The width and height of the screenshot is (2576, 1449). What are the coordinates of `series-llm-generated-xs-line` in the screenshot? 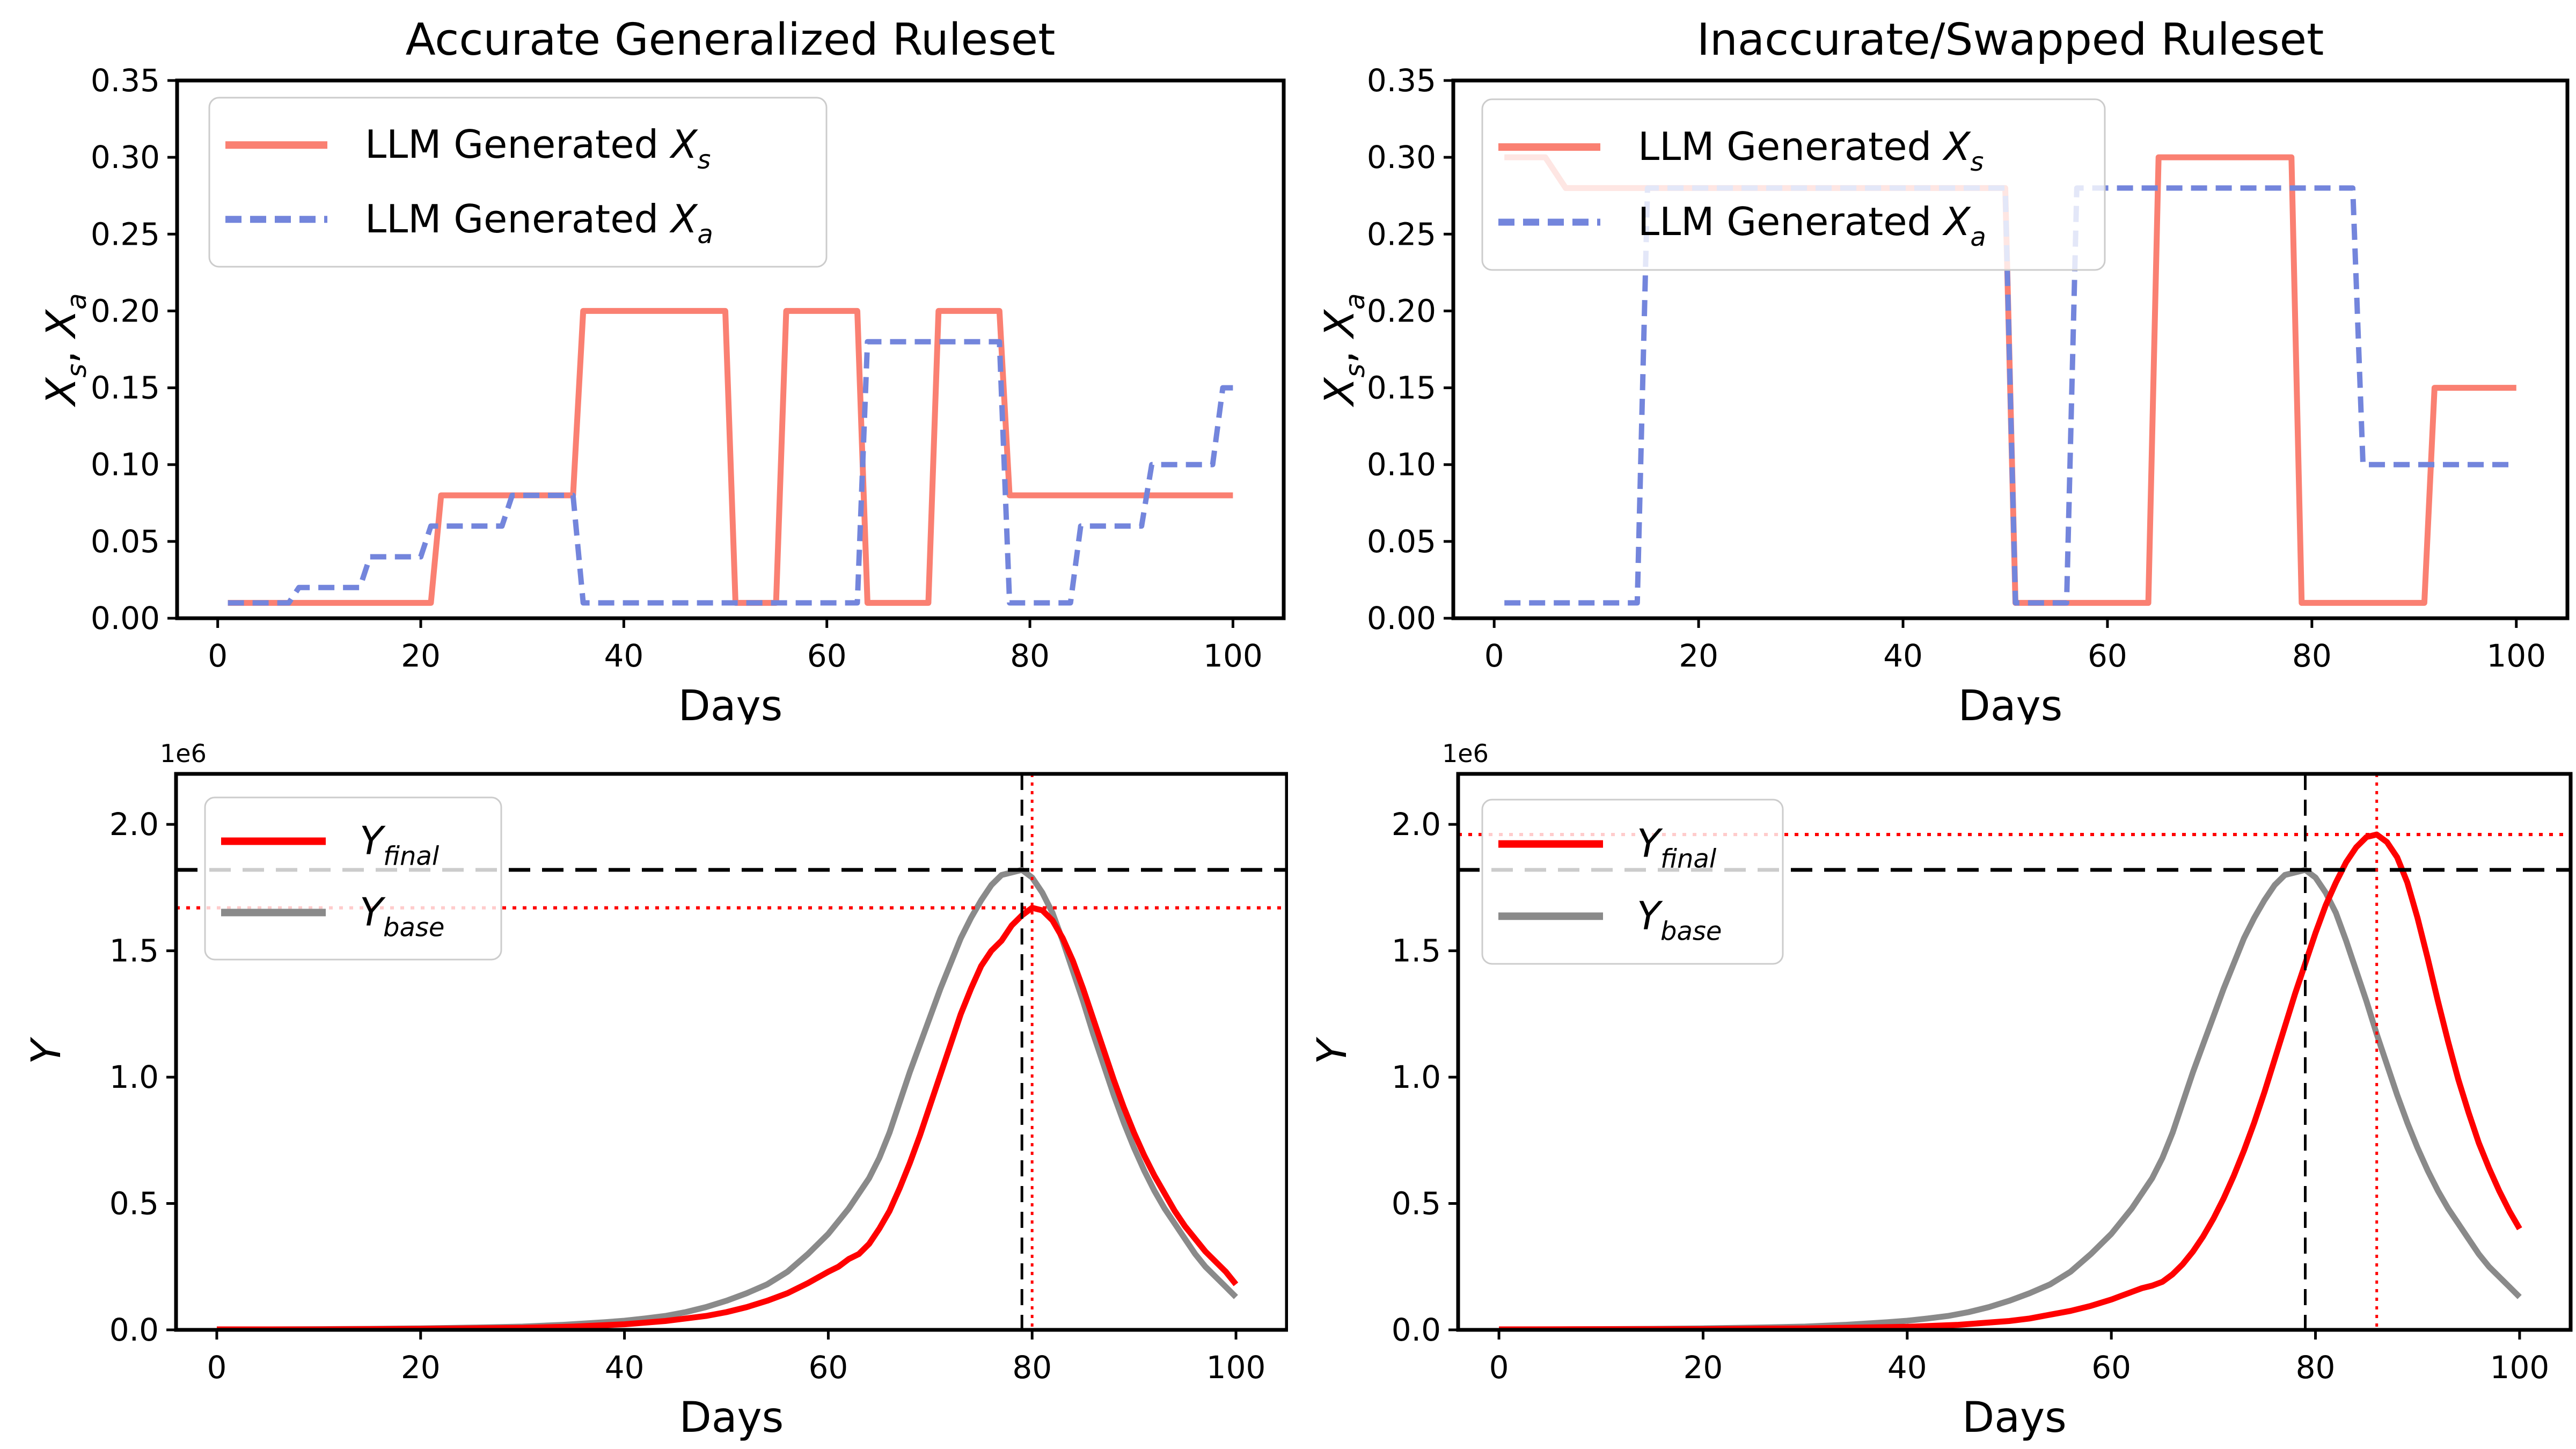 It's located at (730, 457).